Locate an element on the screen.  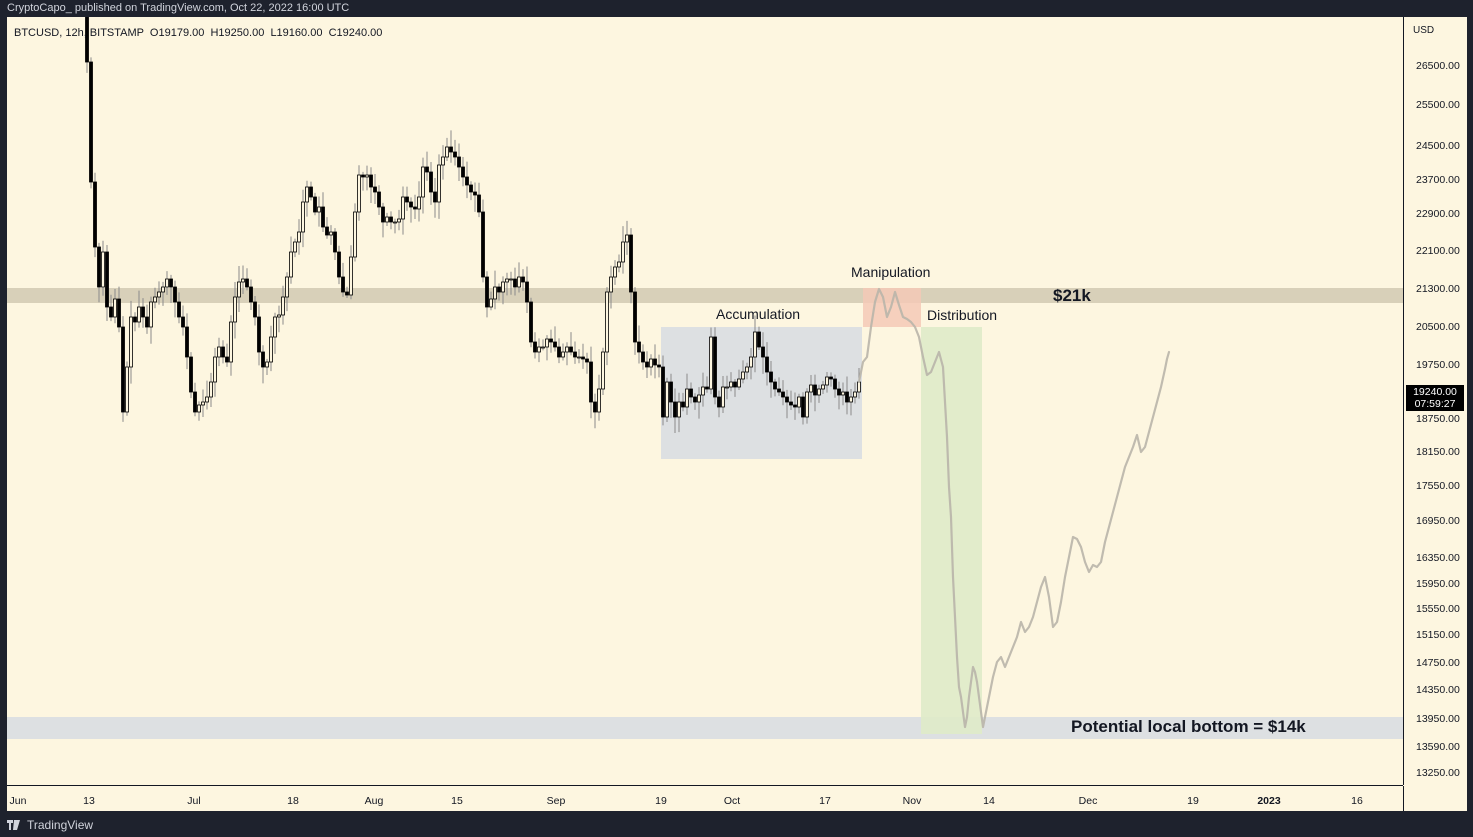
price-tick-label: 14750.00 is located at coordinates (1438, 663).